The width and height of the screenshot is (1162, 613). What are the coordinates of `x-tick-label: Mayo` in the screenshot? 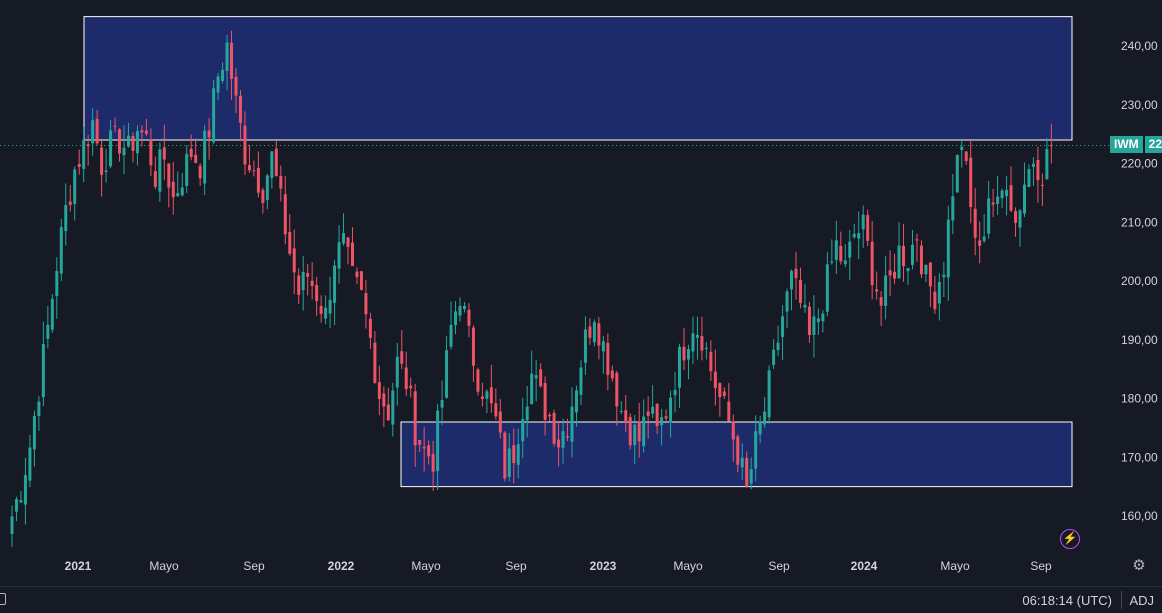 It's located at (164, 566).